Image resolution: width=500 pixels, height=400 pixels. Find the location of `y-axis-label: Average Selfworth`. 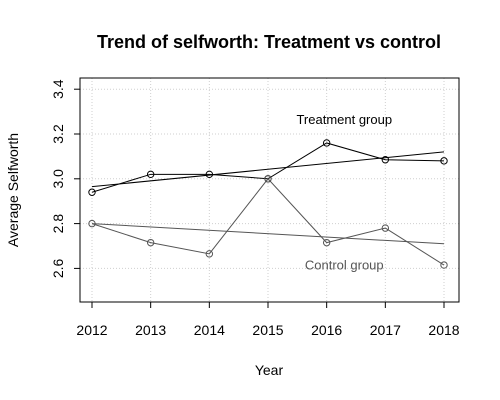

y-axis-label: Average Selfworth is located at coordinates (13, 190).